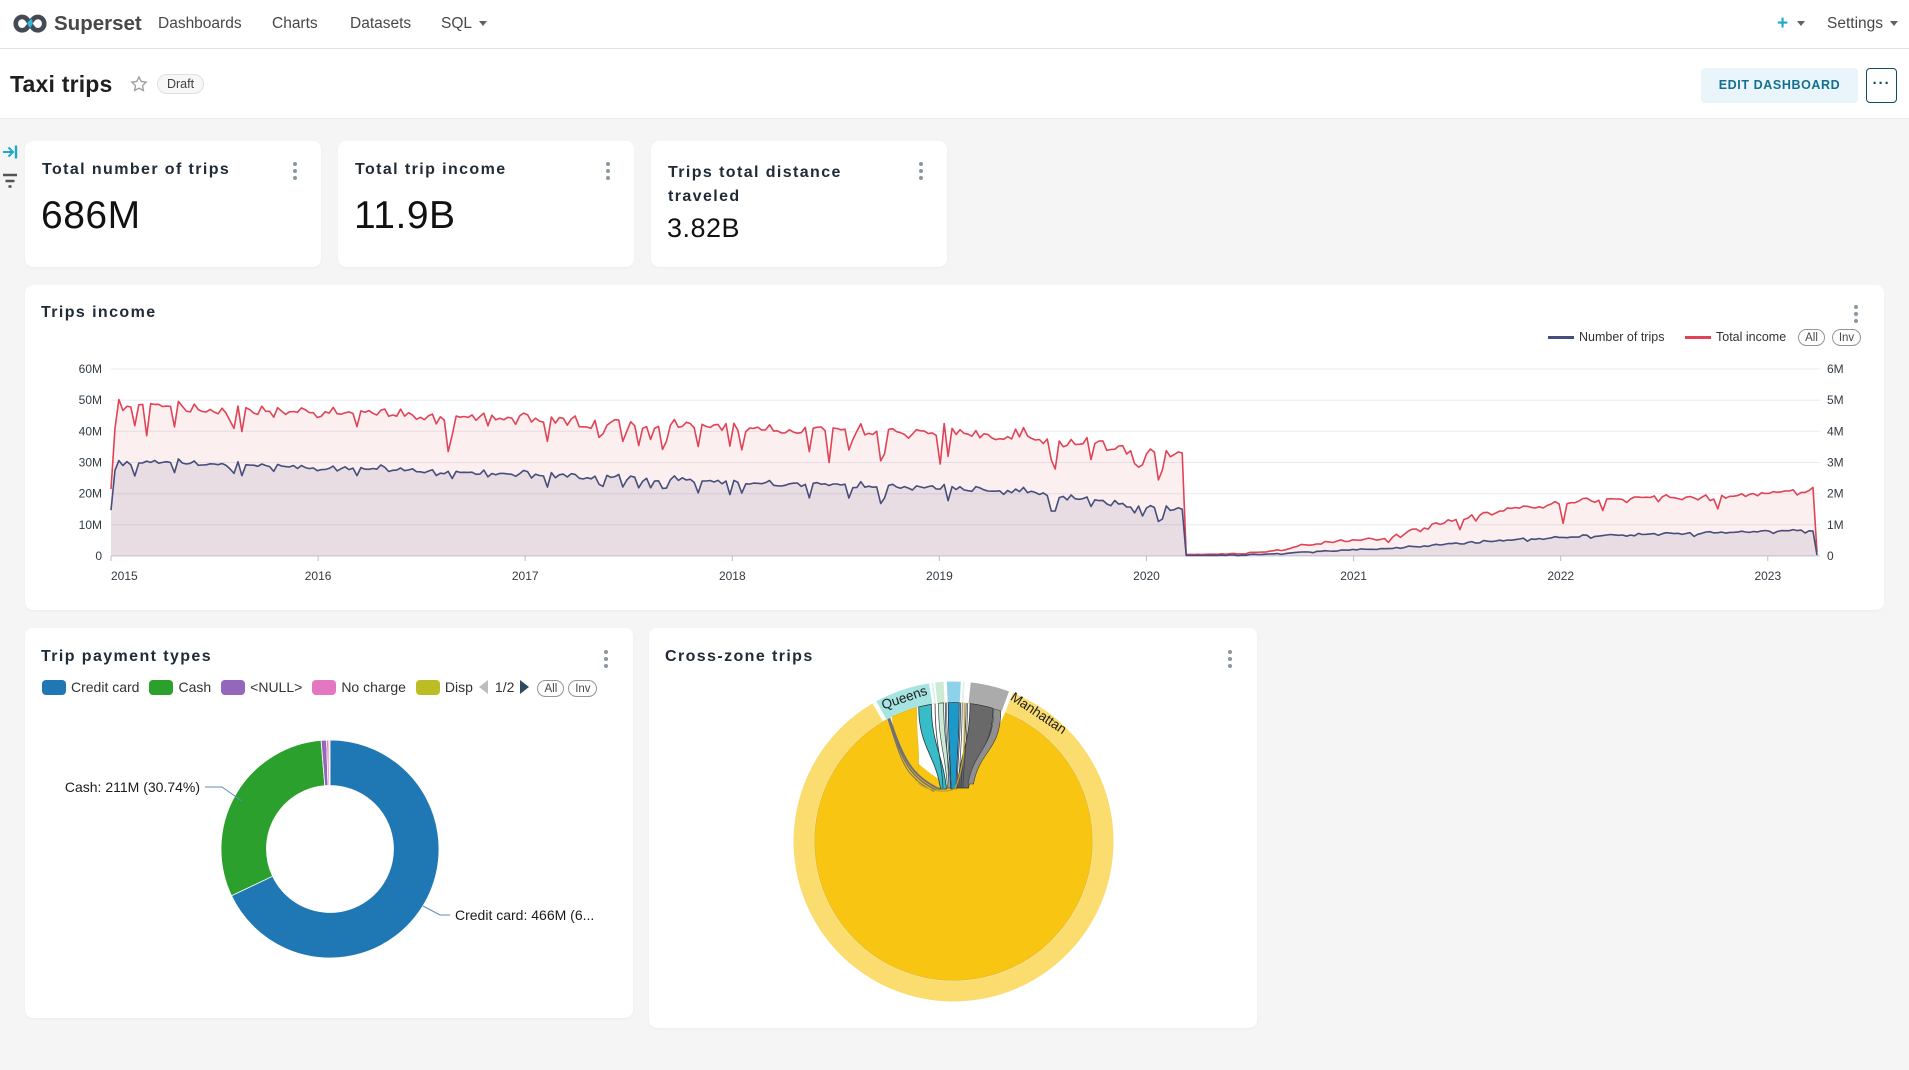  What do you see at coordinates (90, 525) in the screenshot?
I see `svg-text: 10M` at bounding box center [90, 525].